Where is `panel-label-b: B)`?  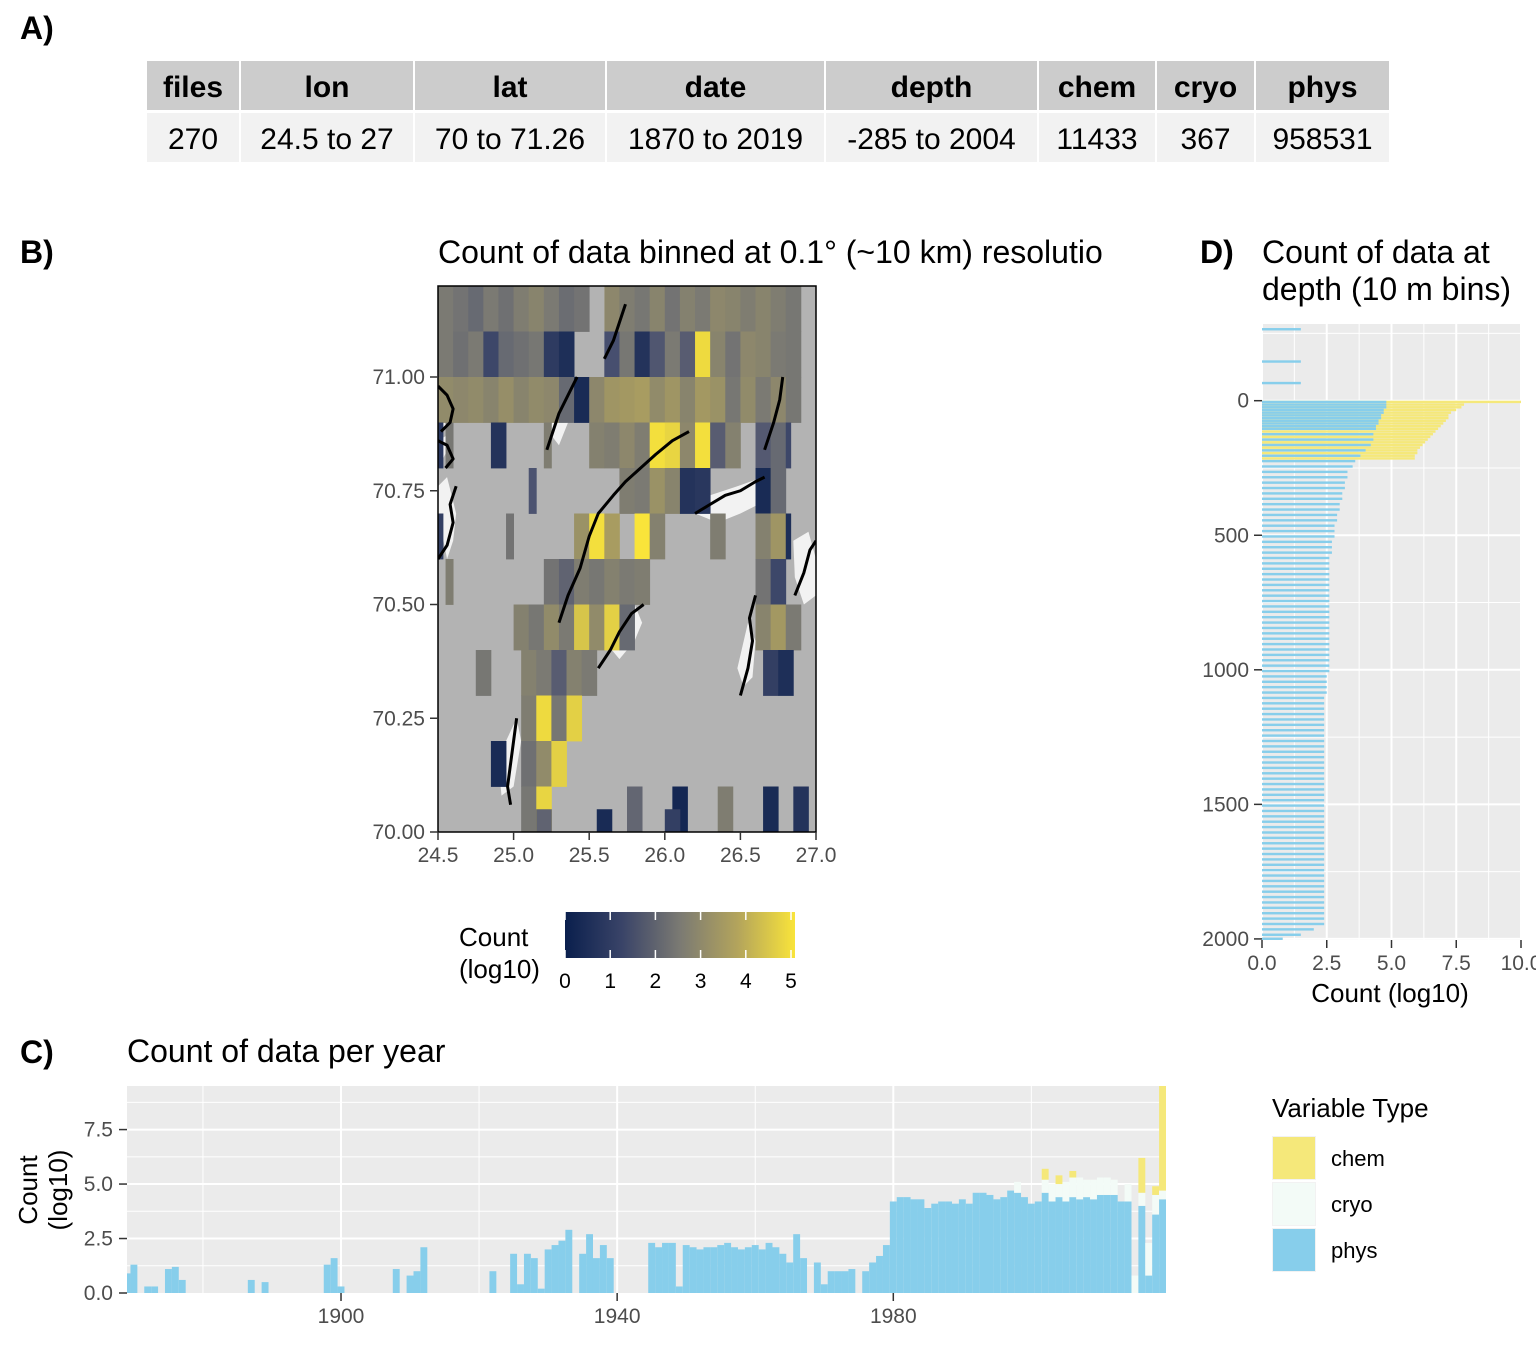 panel-label-b: B) is located at coordinates (37, 252).